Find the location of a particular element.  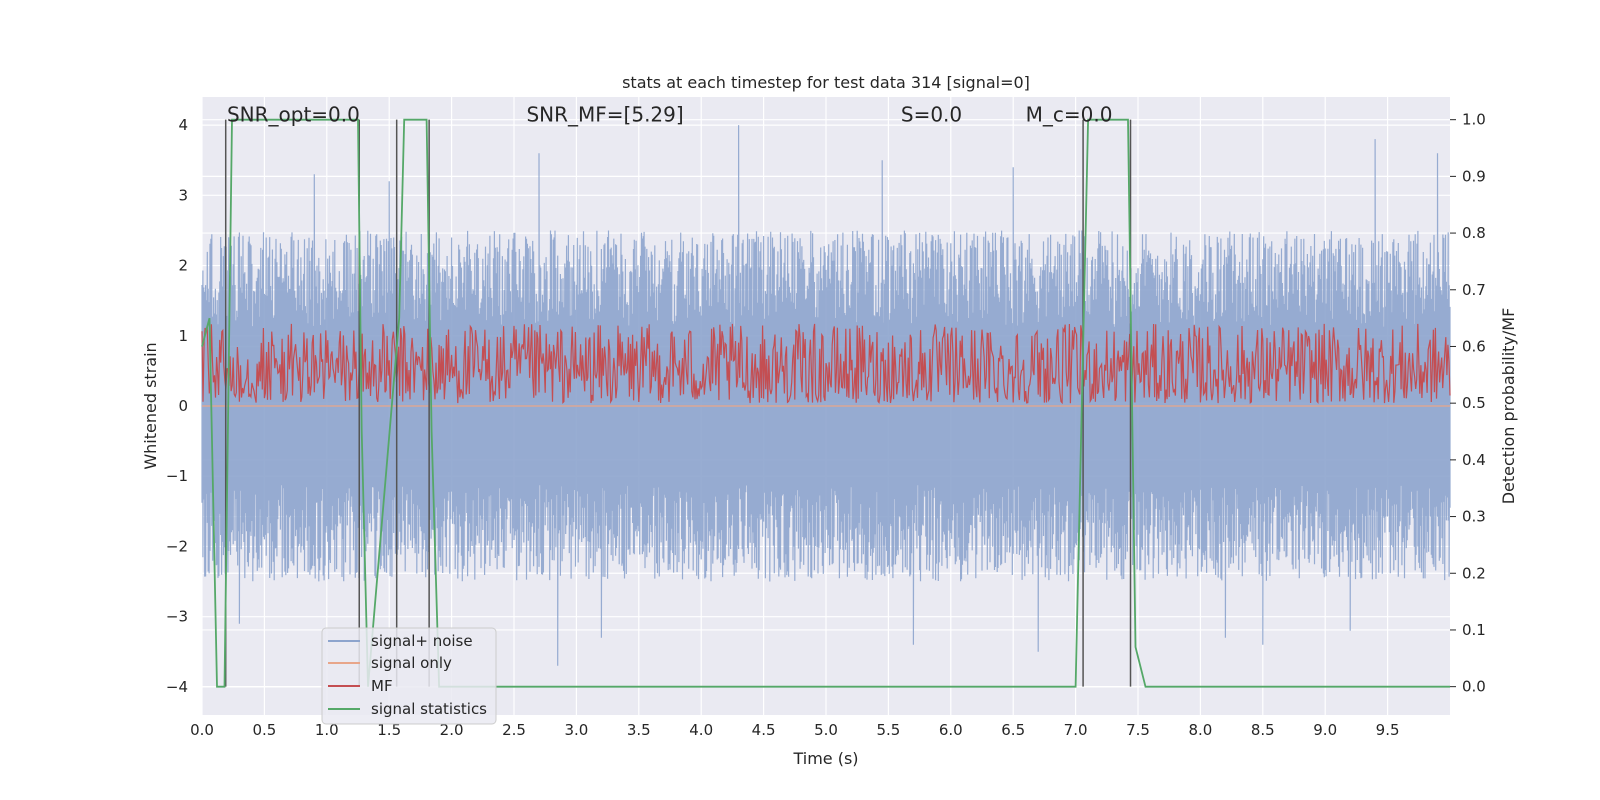

right-y-axis-ticks: 0.0 0.1 0.2 0.3 0.4 0.5 0.6 0.7 0.8 0.9 1.0 is located at coordinates (1468, 403).